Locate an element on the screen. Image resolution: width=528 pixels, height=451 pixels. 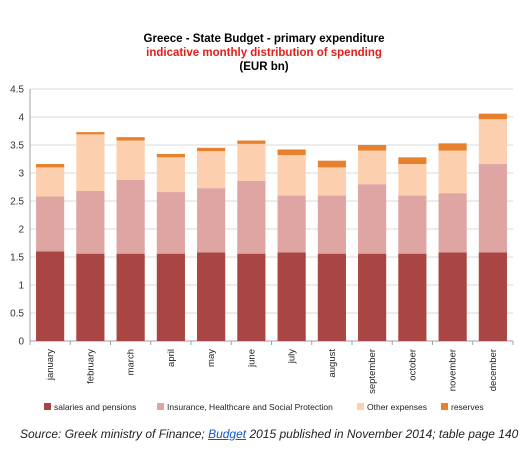
bar-salaries-and-pensions-march is located at coordinates (130, 297).